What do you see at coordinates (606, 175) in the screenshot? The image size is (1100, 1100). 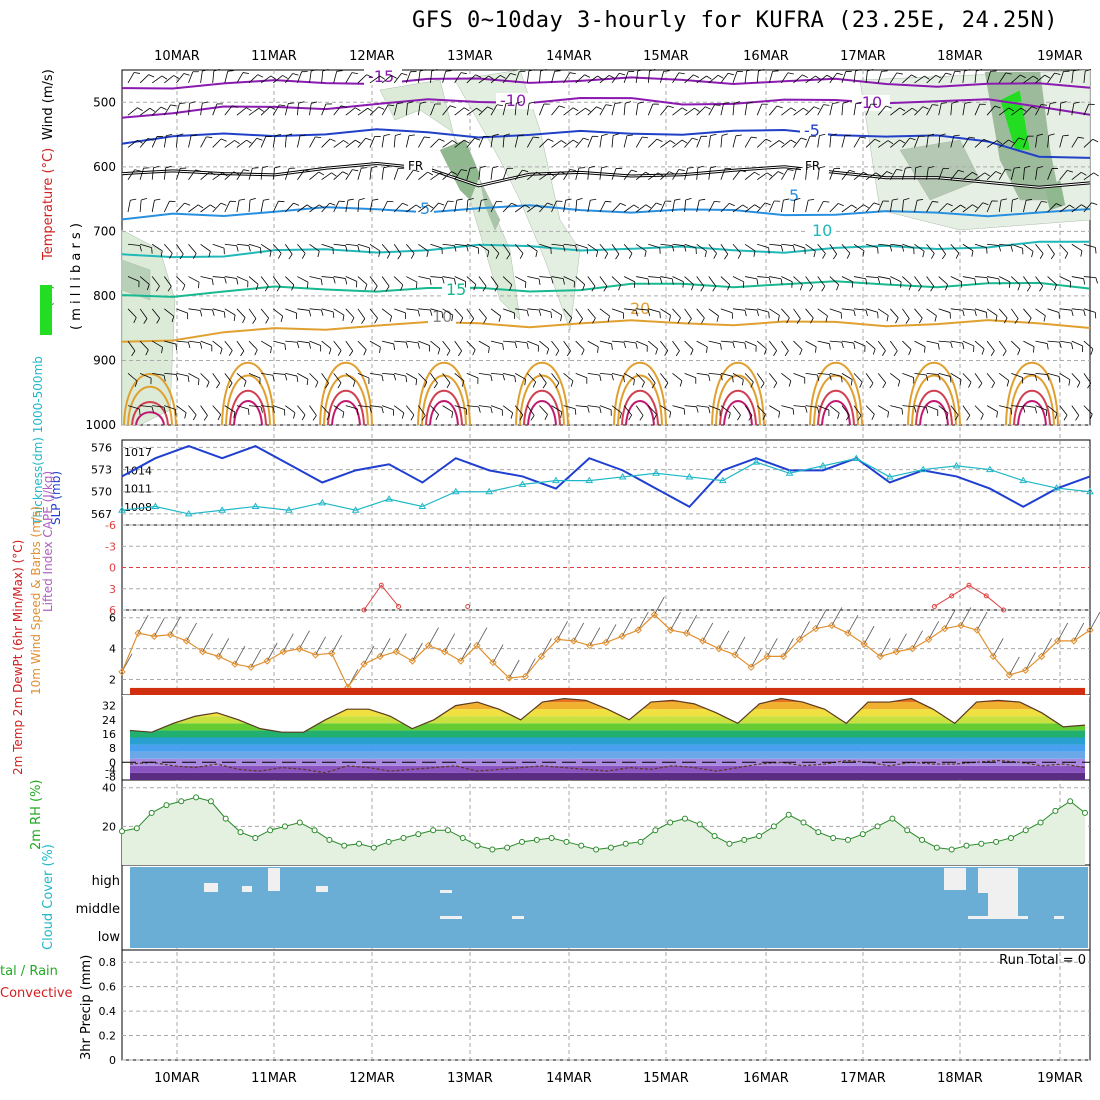 I see `isotherm-fr-inner` at bounding box center [606, 175].